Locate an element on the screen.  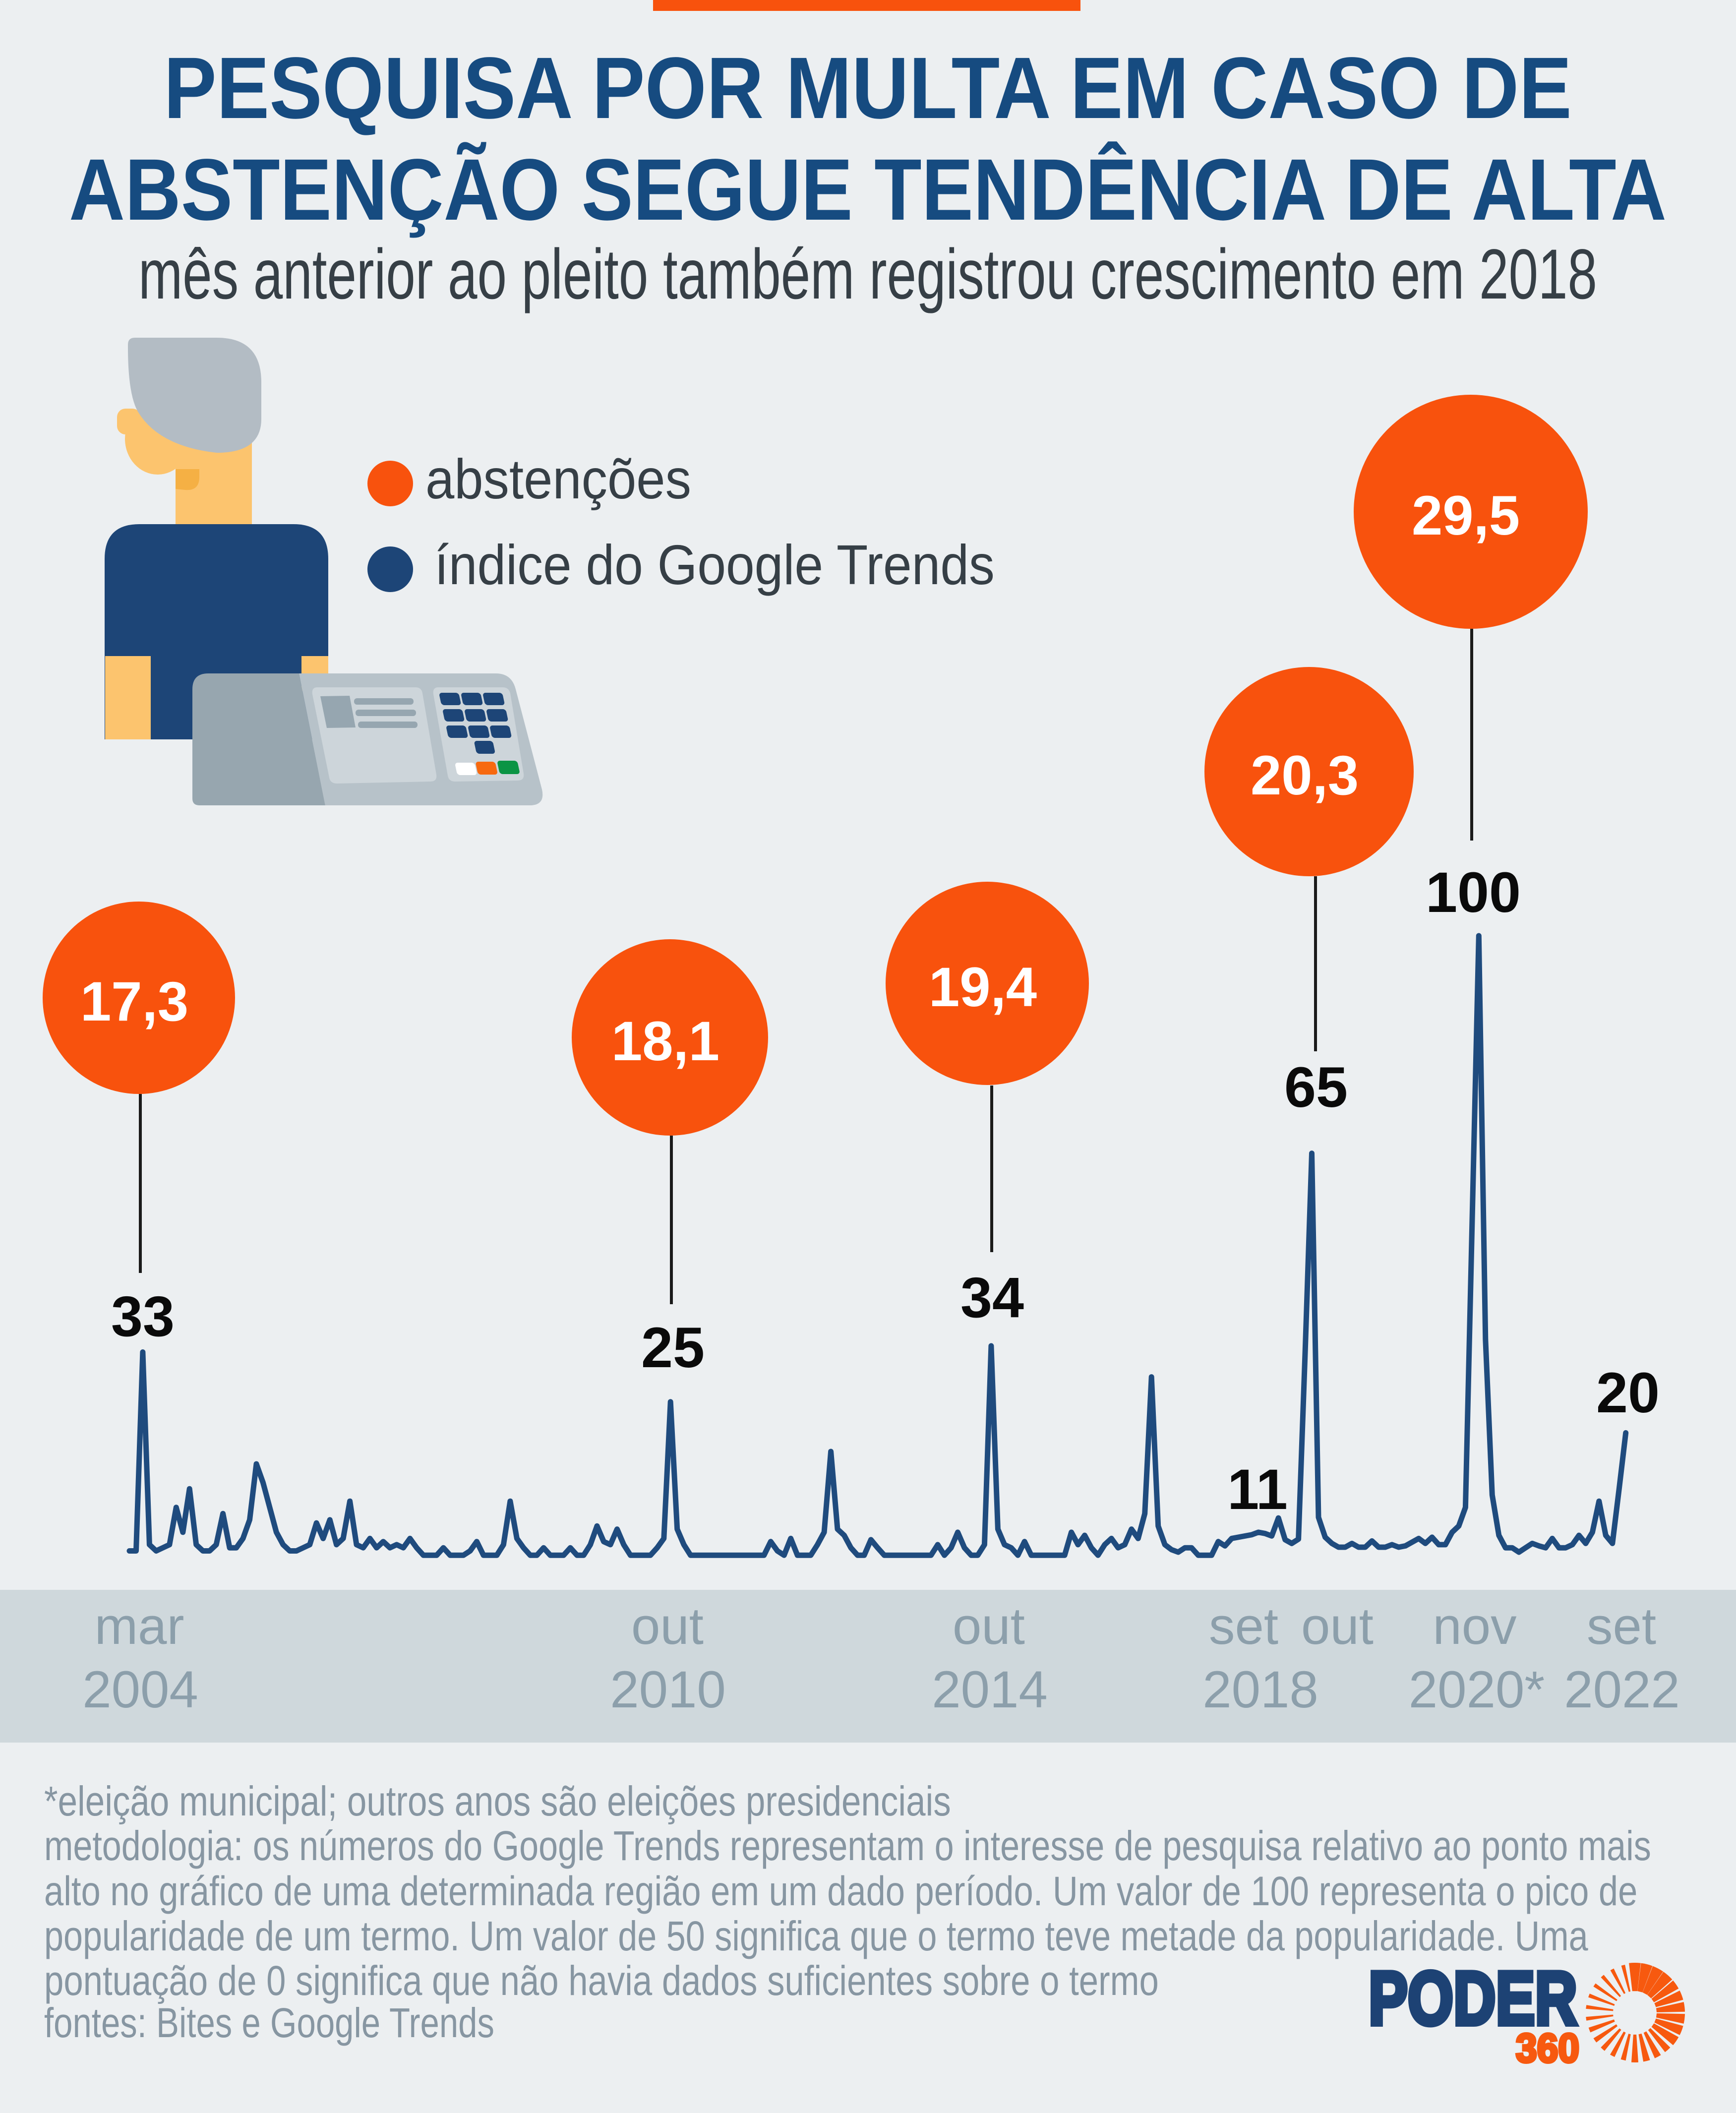
svg-text: 25 is located at coordinates (673, 1348).